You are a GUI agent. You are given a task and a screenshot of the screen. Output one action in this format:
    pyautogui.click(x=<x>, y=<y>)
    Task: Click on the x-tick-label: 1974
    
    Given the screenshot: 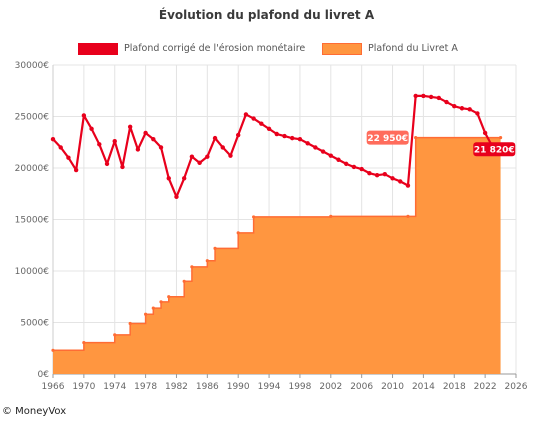 What is the action you would take?
    pyautogui.click(x=114, y=387)
    